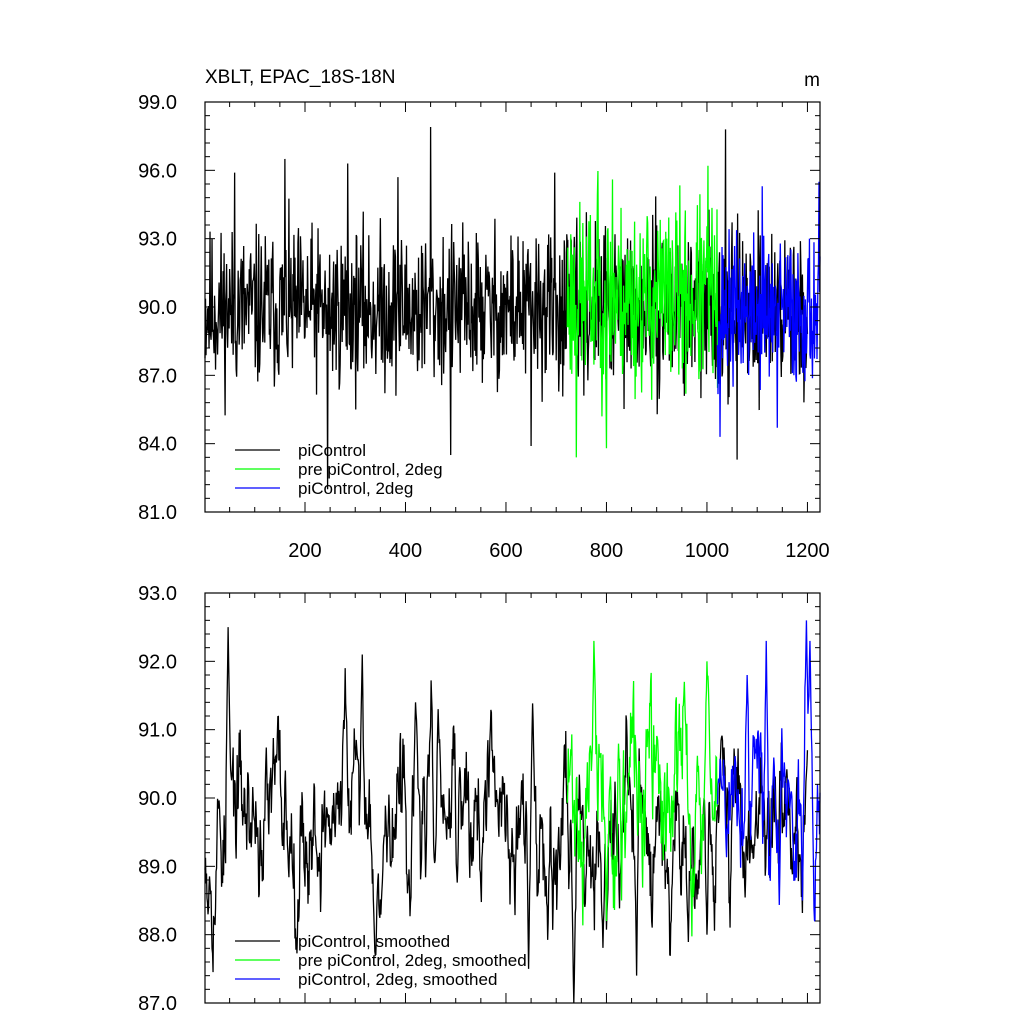  What do you see at coordinates (707, 551) in the screenshot?
I see `x-tick-label: 1000` at bounding box center [707, 551].